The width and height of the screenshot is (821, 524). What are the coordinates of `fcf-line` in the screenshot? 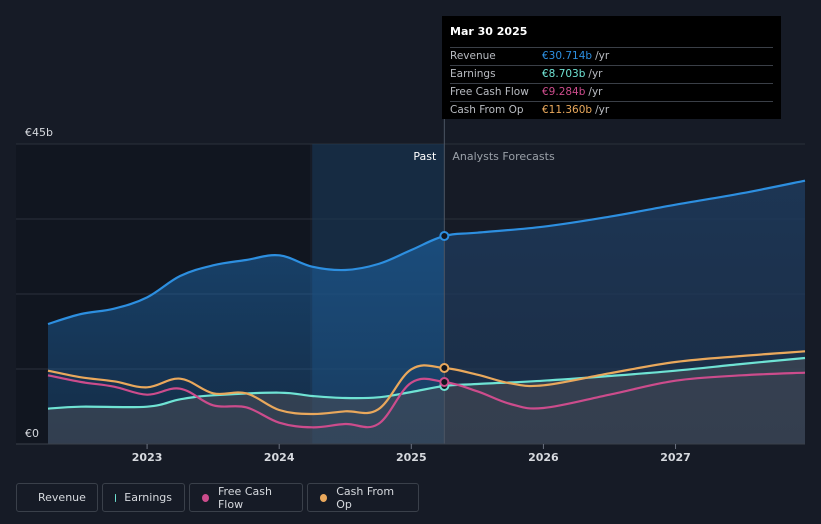 It's located at (426, 400).